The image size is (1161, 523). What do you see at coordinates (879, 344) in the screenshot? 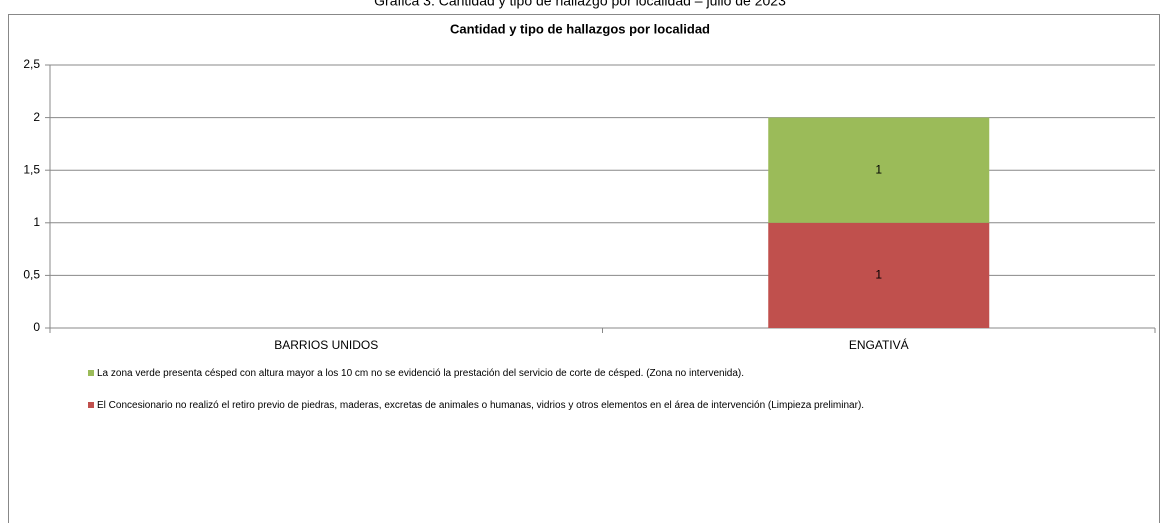
I see `x-tick-label: ENGATIVÁ` at bounding box center [879, 344].